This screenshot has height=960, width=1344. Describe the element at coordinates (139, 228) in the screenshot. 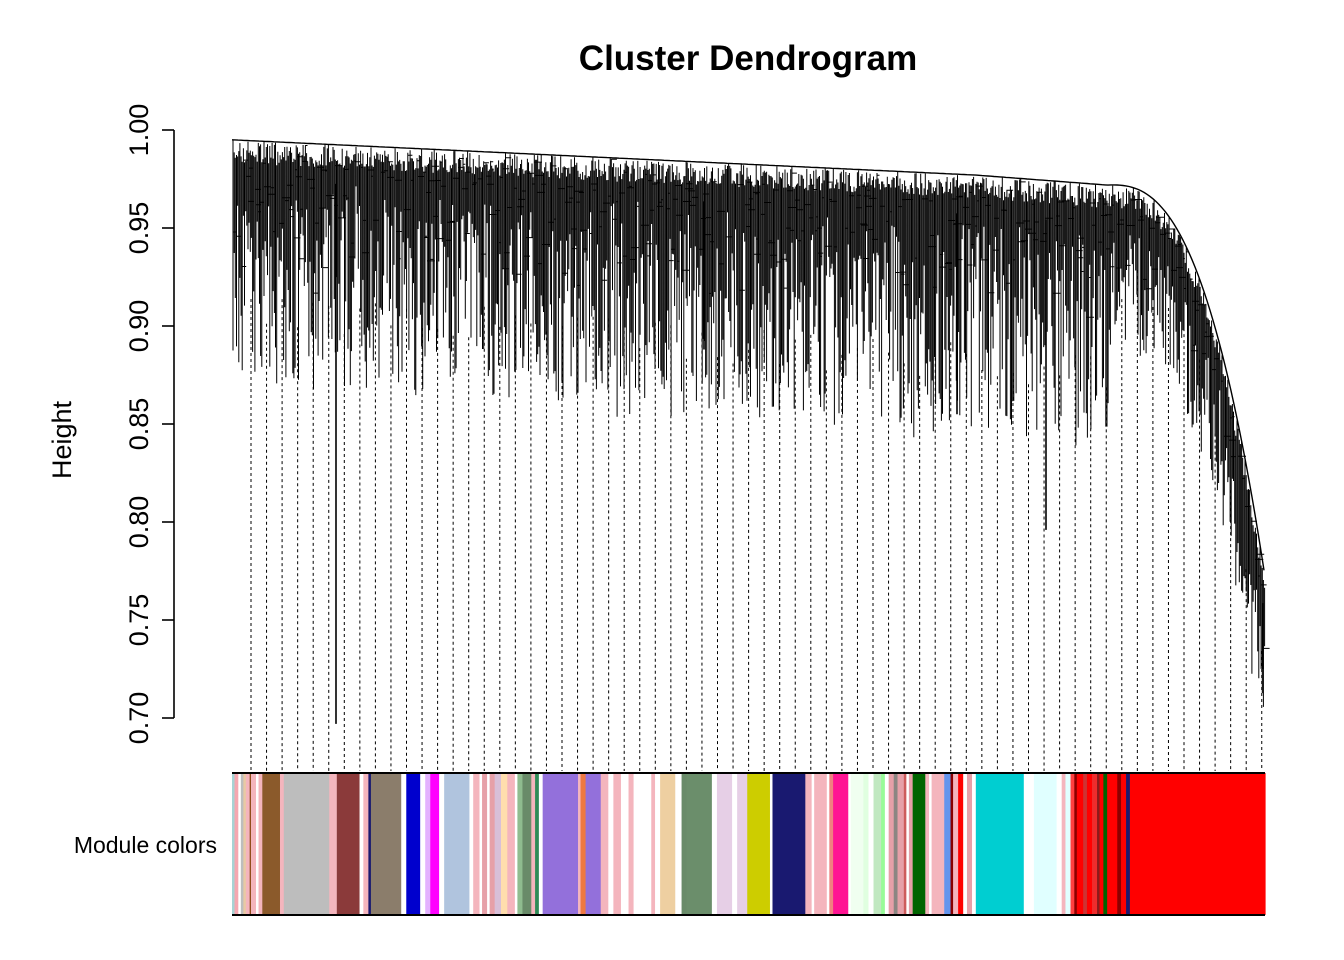

I see `y-tick-label: 0.95` at that location.